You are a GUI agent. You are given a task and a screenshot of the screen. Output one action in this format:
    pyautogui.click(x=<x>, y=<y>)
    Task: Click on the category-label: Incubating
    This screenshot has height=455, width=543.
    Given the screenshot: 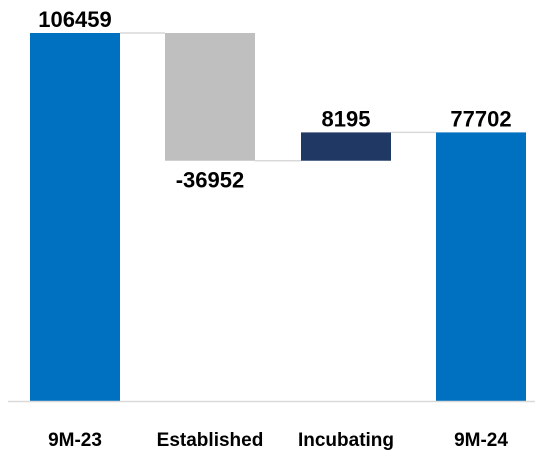 What is the action you would take?
    pyautogui.click(x=346, y=440)
    